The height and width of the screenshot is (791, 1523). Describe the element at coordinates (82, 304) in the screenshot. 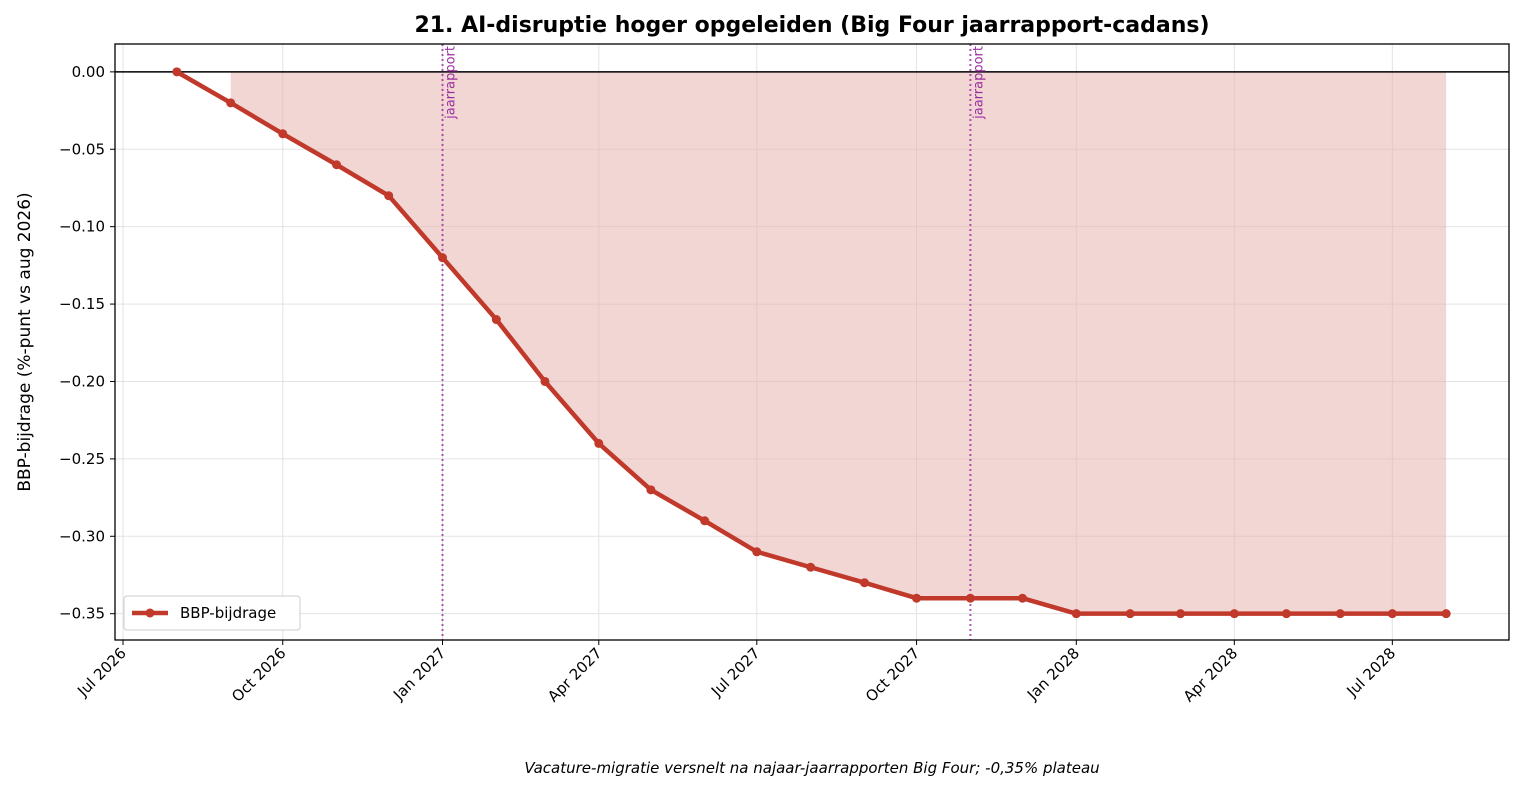

I see `y-tick-label: −0.15` at that location.